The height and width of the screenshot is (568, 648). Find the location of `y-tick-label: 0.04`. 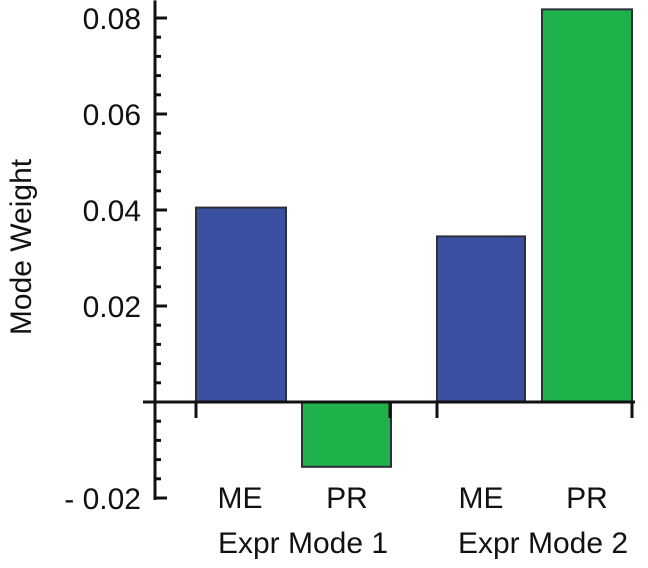

y-tick-label: 0.04 is located at coordinates (112, 211).